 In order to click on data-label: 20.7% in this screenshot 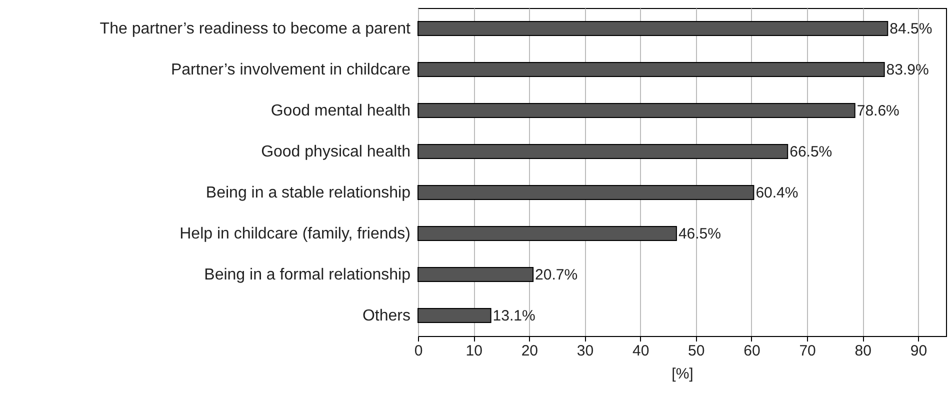, I will do `click(556, 275)`.